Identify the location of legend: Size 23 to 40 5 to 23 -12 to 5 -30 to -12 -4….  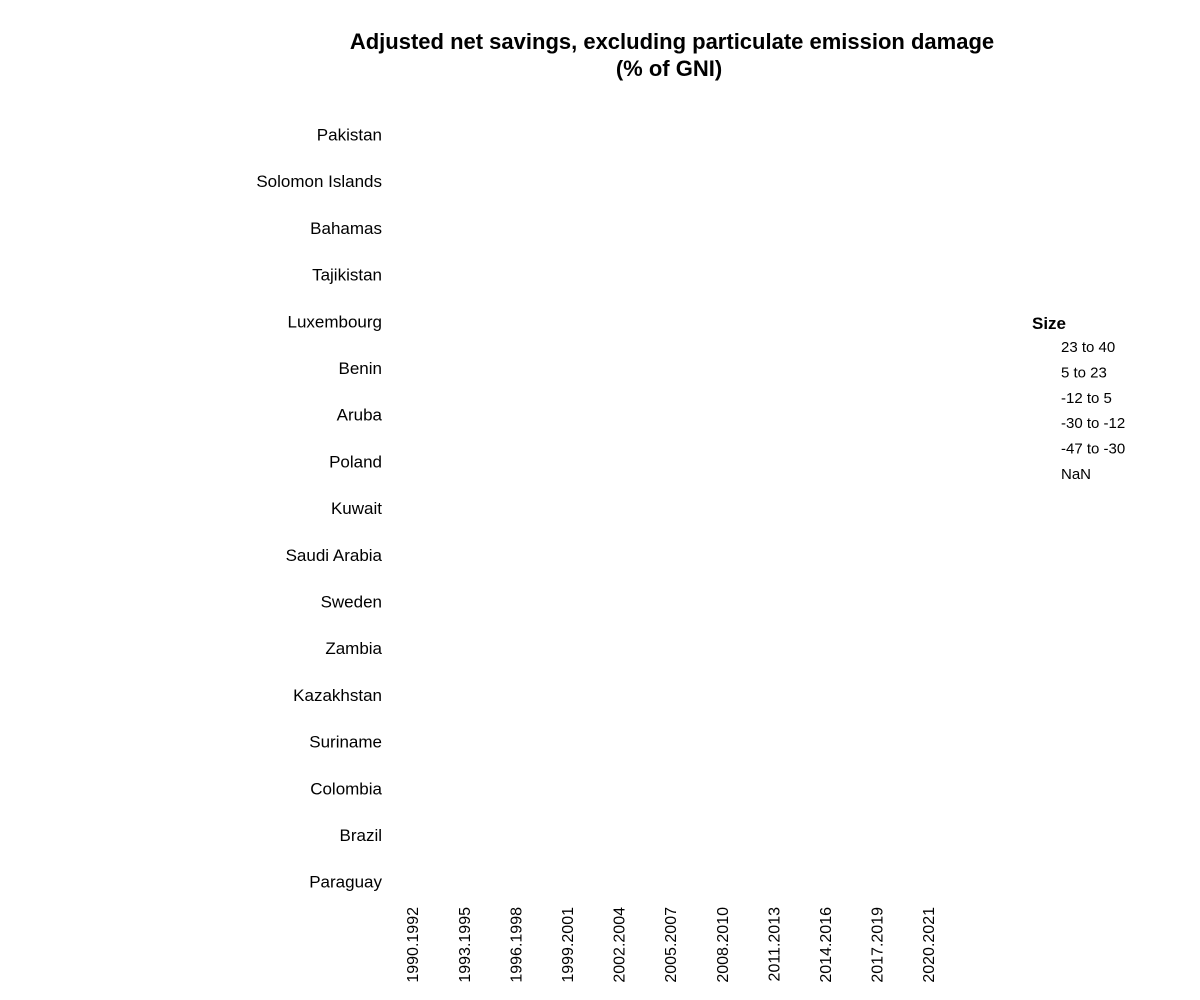
(1078, 398).